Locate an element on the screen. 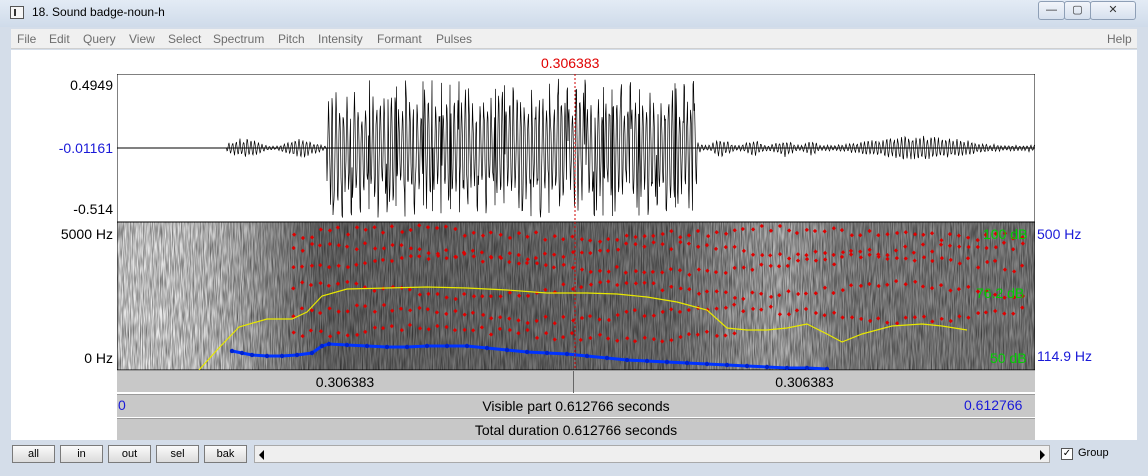 The image size is (1148, 476). selection-right-time: 0.306383 is located at coordinates (804, 382).